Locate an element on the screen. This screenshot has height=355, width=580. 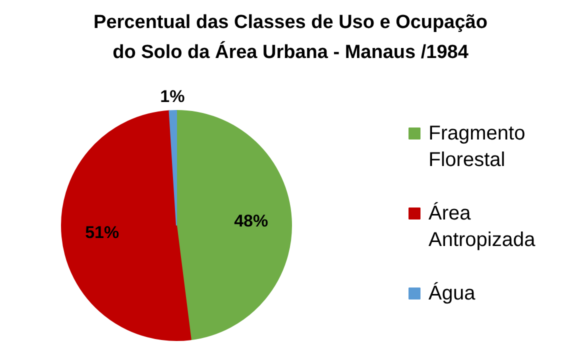
data-label: 51% is located at coordinates (102, 232).